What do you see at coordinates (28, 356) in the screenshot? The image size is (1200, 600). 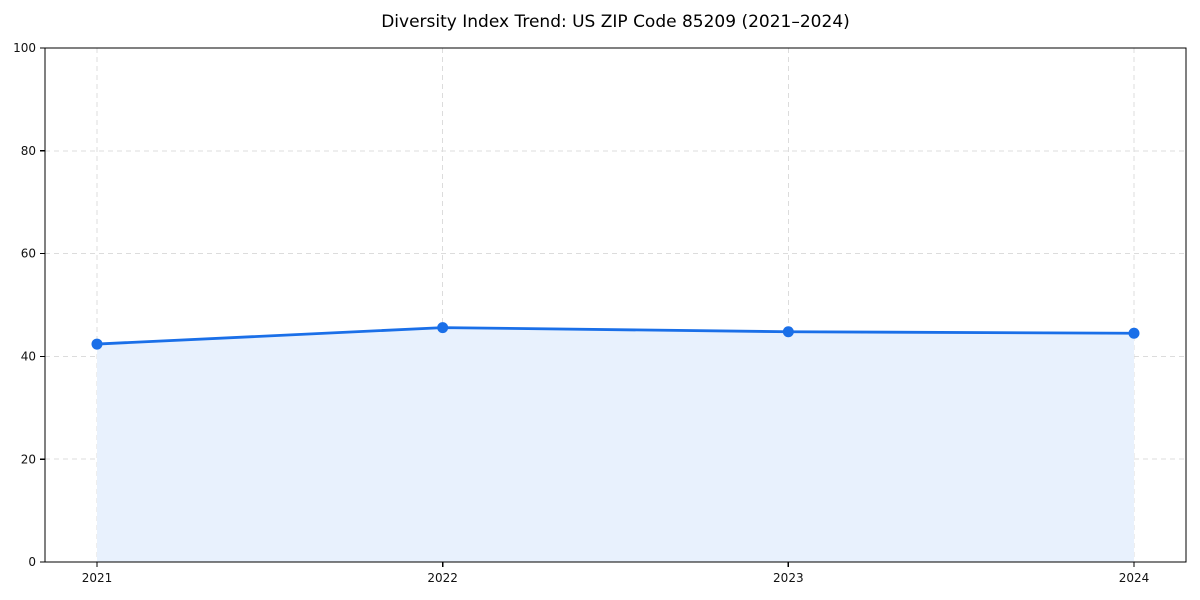 I see `y-tick-label: 40` at bounding box center [28, 356].